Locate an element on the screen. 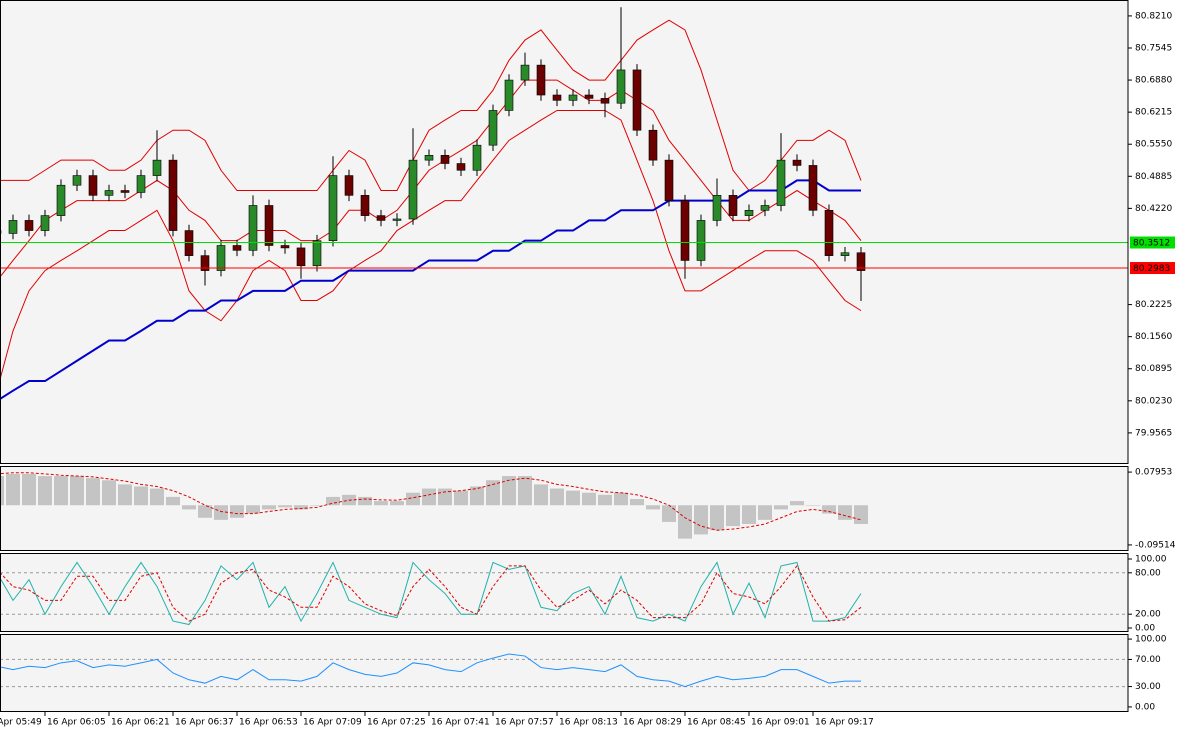 The height and width of the screenshot is (731, 1179). x-tick-label: 16 Apr 06:37 is located at coordinates (204, 723).